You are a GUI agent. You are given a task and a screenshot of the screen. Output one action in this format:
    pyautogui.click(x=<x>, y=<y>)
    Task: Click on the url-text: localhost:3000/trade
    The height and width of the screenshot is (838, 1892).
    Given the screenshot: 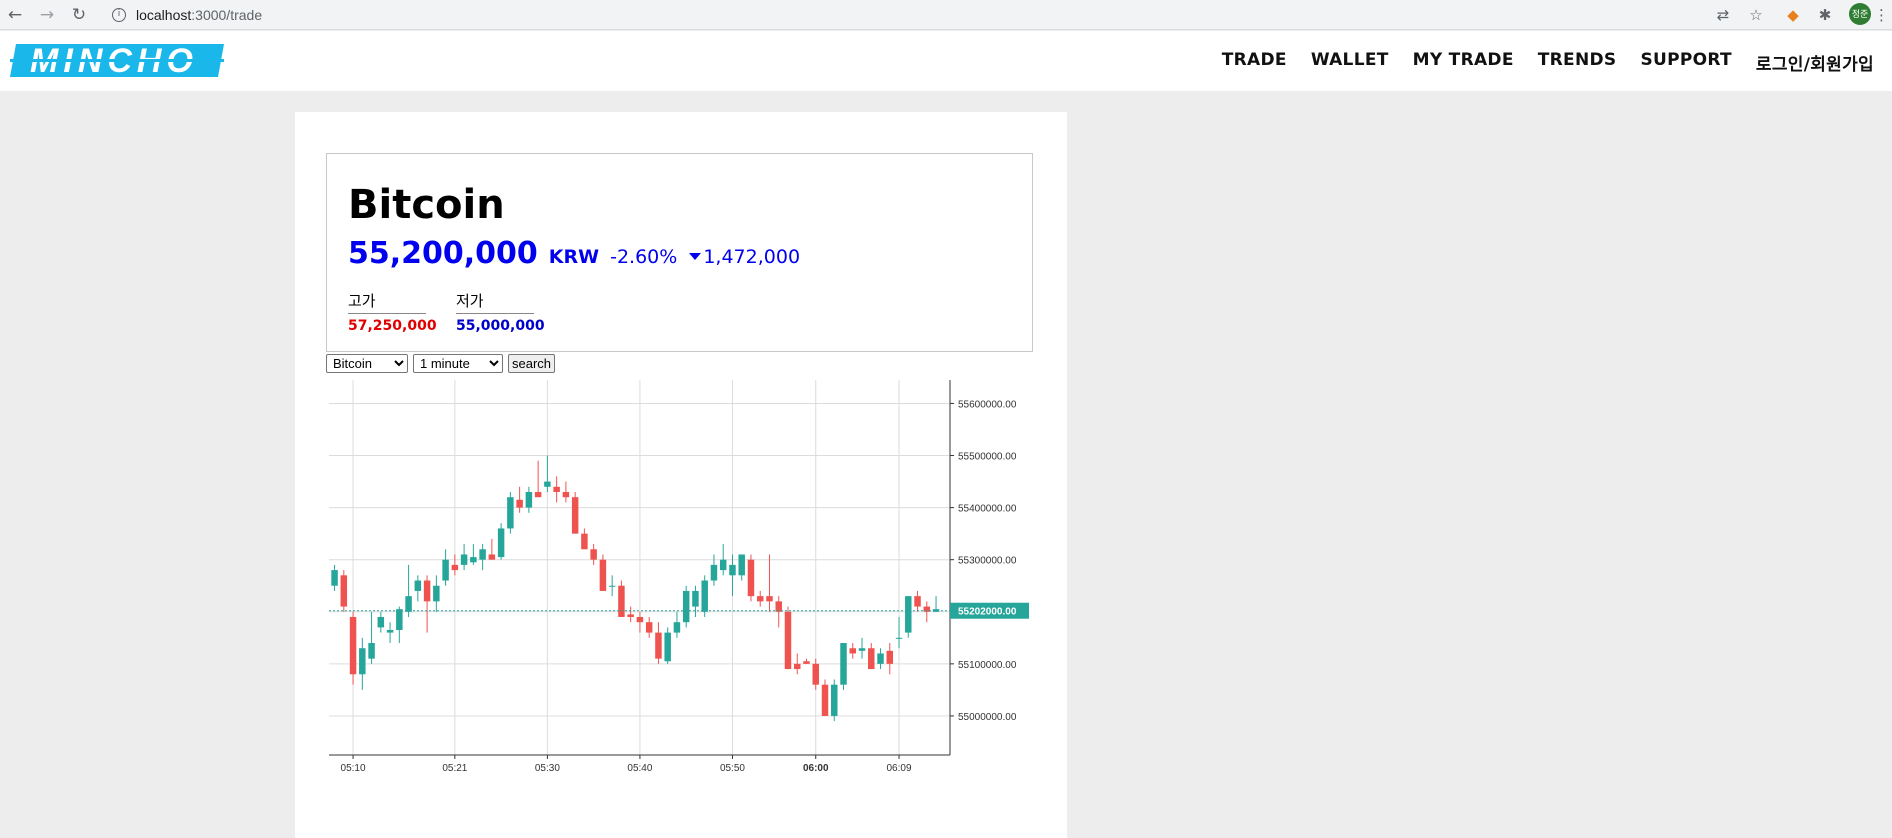 What is the action you would take?
    pyautogui.click(x=199, y=15)
    